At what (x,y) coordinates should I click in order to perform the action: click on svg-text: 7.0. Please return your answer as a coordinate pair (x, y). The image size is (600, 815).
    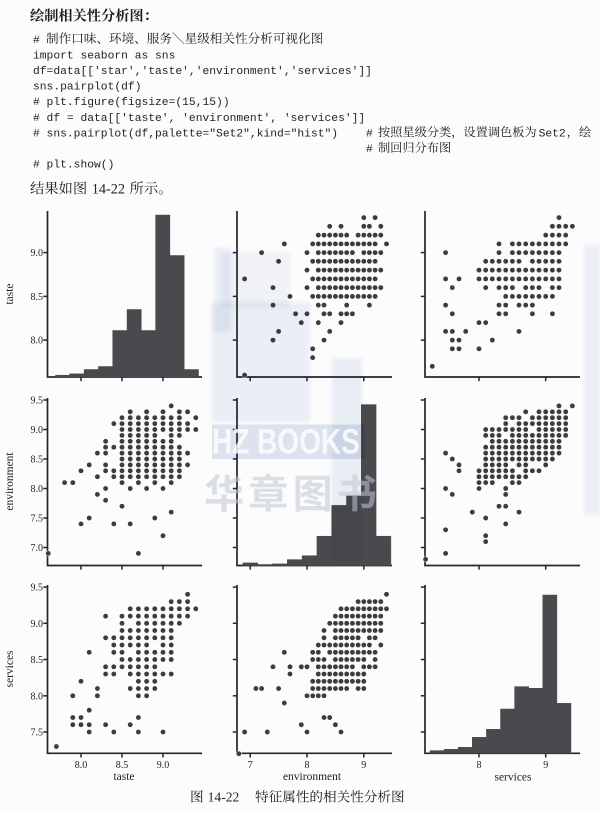
    Looking at the image, I should click on (37, 548).